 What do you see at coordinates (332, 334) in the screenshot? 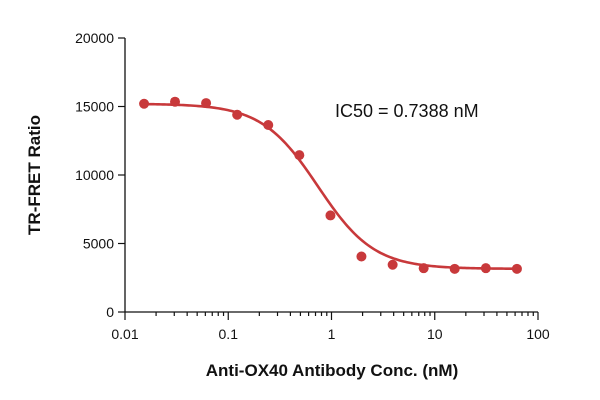
I see `x-tick-label: 1` at bounding box center [332, 334].